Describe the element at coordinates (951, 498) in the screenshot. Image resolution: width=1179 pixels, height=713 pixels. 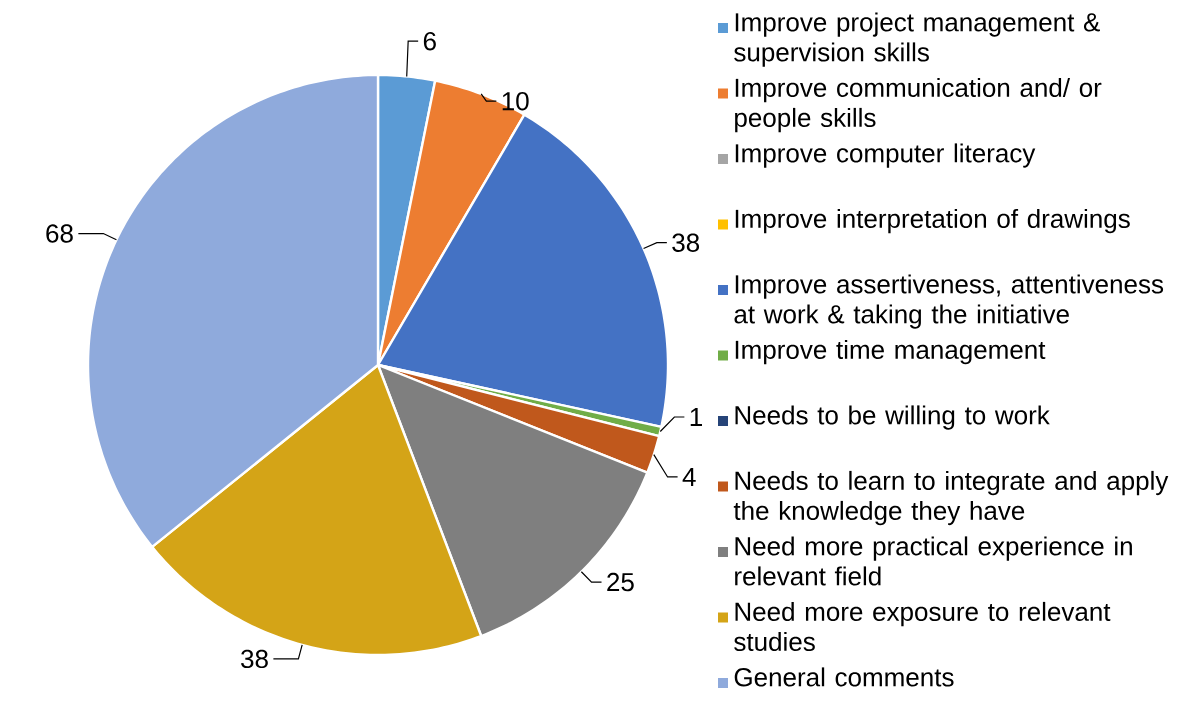
I see `legend-label: Needs to learn to integrate and apply the knowledge they have` at that location.